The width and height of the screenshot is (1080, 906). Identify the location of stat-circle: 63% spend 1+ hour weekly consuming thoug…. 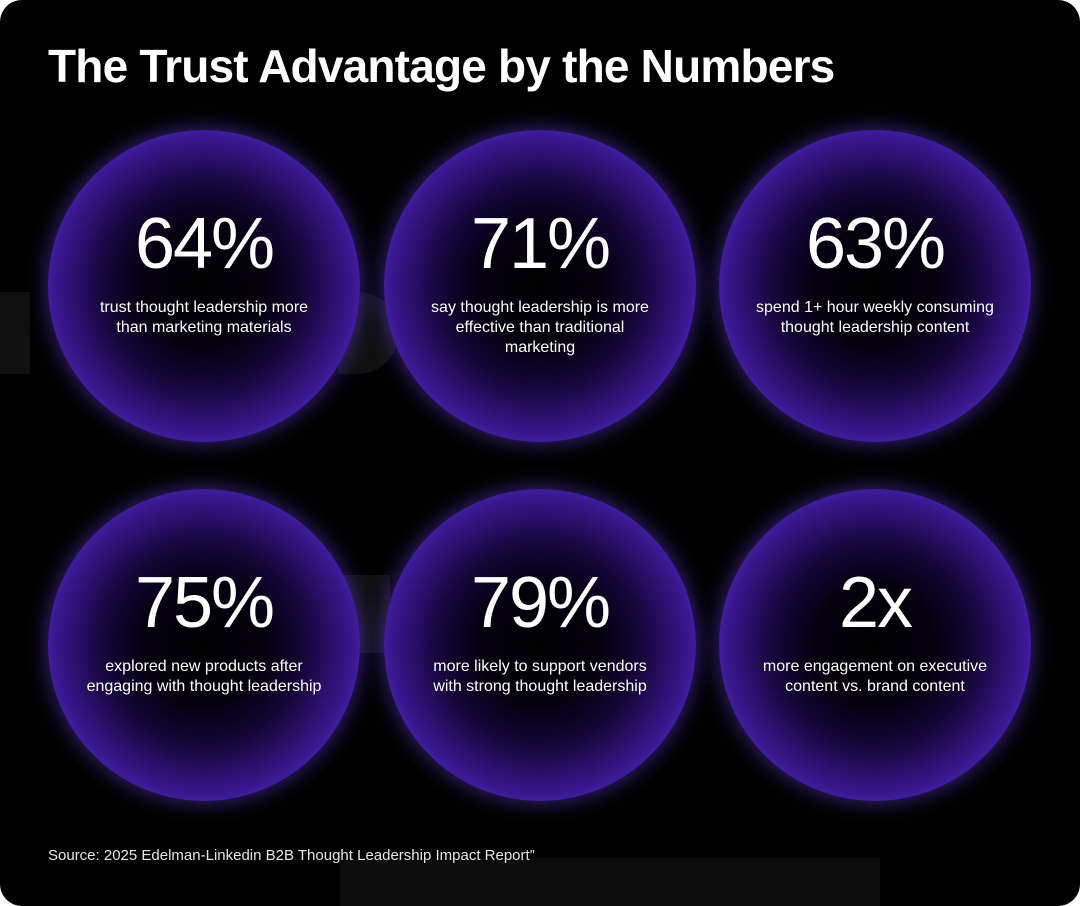
(875, 286).